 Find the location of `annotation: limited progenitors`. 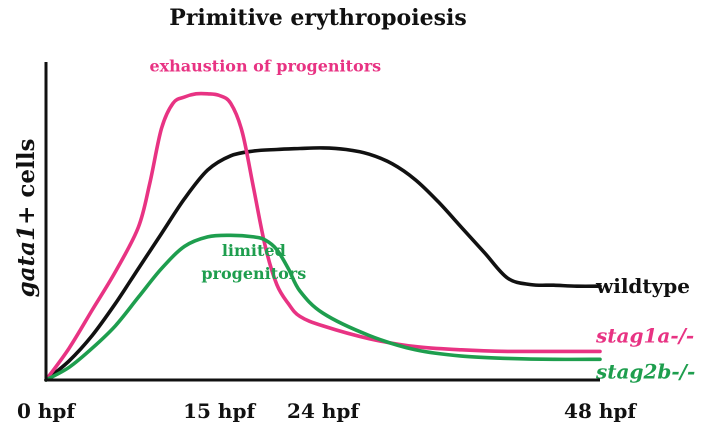

annotation: limited progenitors is located at coordinates (253, 262).